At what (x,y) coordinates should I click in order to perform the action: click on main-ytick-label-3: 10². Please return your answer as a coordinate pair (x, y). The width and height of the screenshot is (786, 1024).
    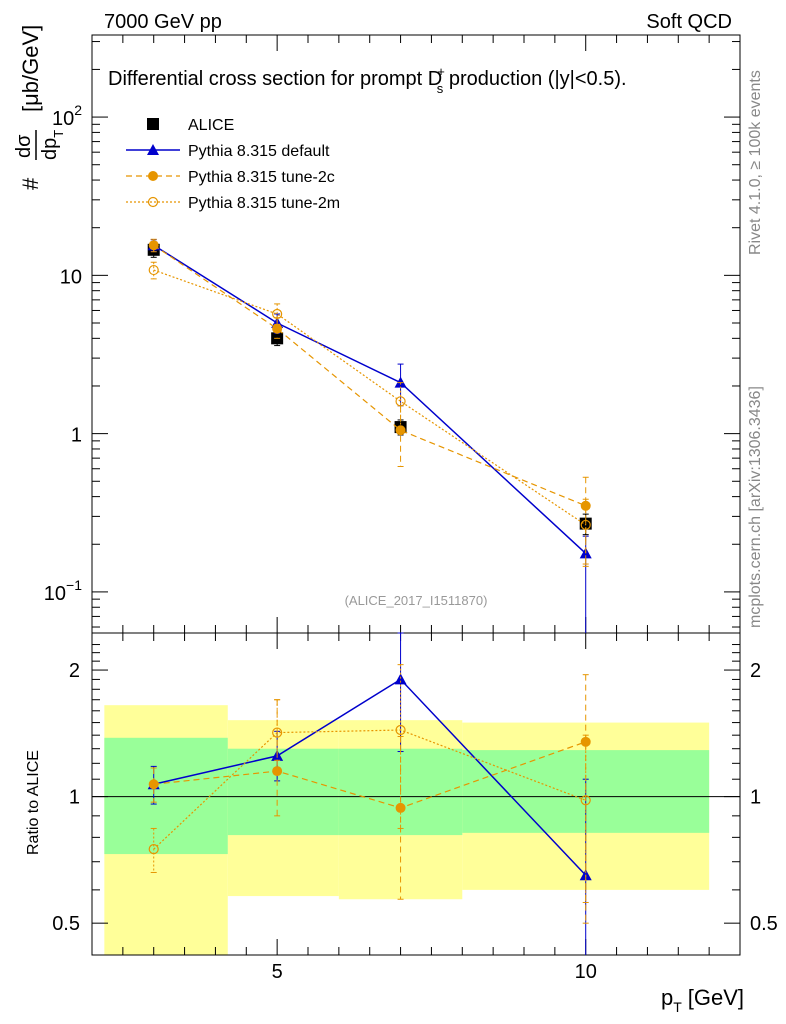
    Looking at the image, I should click on (67, 116).